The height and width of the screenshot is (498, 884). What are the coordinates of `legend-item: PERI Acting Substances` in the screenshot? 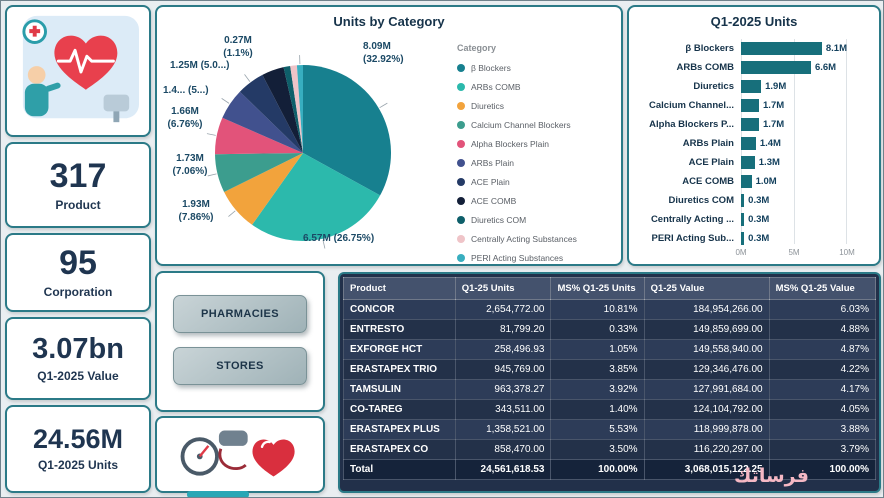 It's located at (517, 257).